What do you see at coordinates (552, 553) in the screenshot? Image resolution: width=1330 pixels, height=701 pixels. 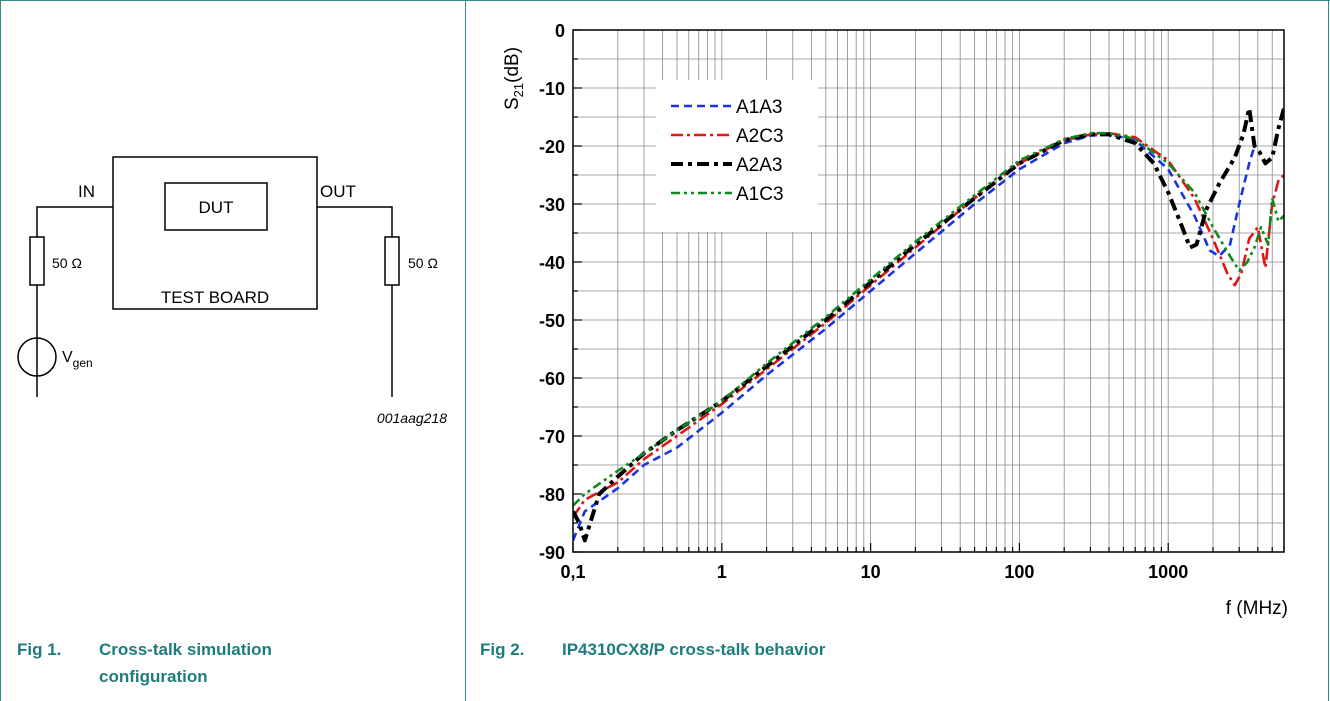 I see `y-tick-label: -90` at bounding box center [552, 553].